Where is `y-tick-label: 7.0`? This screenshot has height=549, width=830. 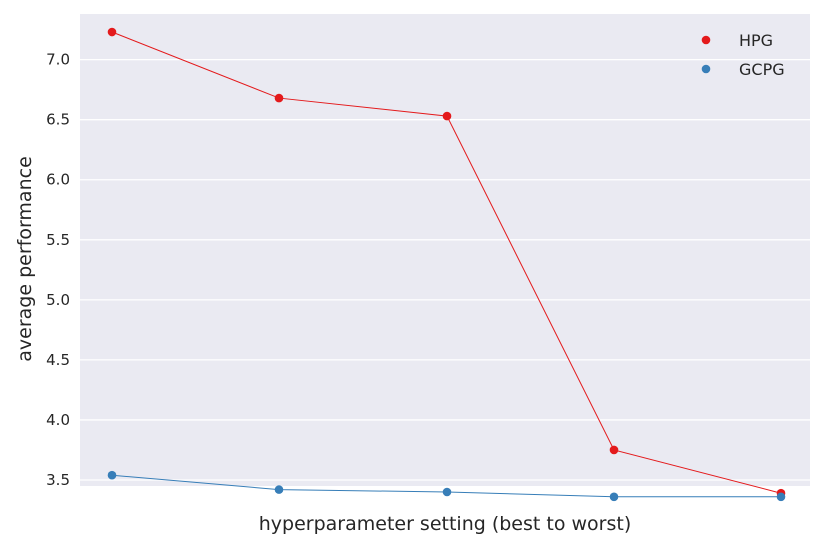
y-tick-label: 7.0 is located at coordinates (58, 60).